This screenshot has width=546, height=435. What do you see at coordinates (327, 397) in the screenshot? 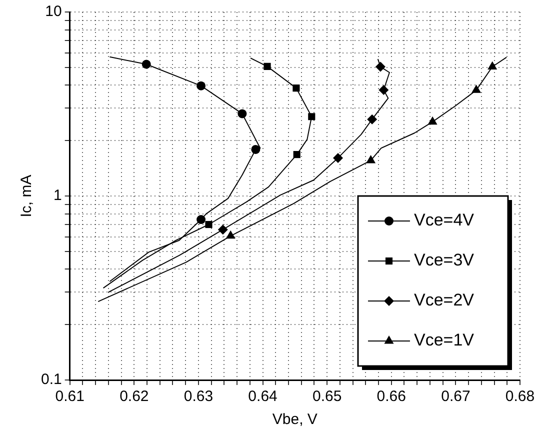
I see `x-tick-label: 0.65` at bounding box center [327, 397].